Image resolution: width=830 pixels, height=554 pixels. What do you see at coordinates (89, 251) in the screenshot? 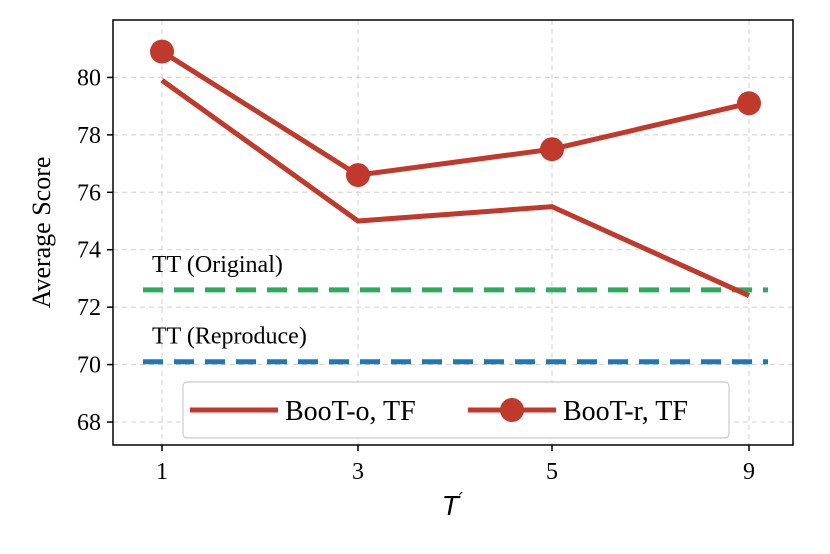
I see `y-tick-label: 74` at bounding box center [89, 251].